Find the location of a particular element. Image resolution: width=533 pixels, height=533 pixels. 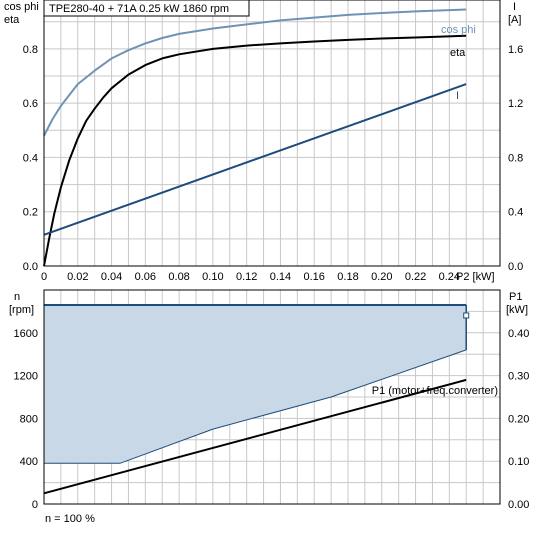

top-right-axis-title-1: I is located at coordinates (514, 7).